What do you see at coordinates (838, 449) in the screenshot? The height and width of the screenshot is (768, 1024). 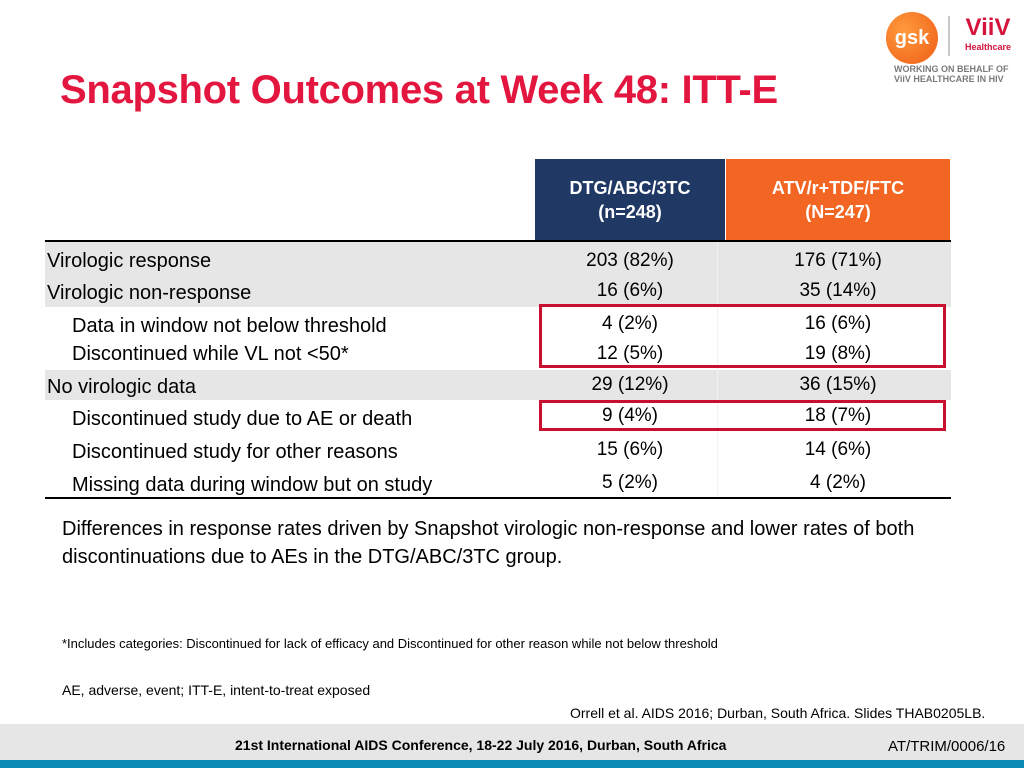 I see `cell-atv-discontinued-other: 14 (6%)` at bounding box center [838, 449].